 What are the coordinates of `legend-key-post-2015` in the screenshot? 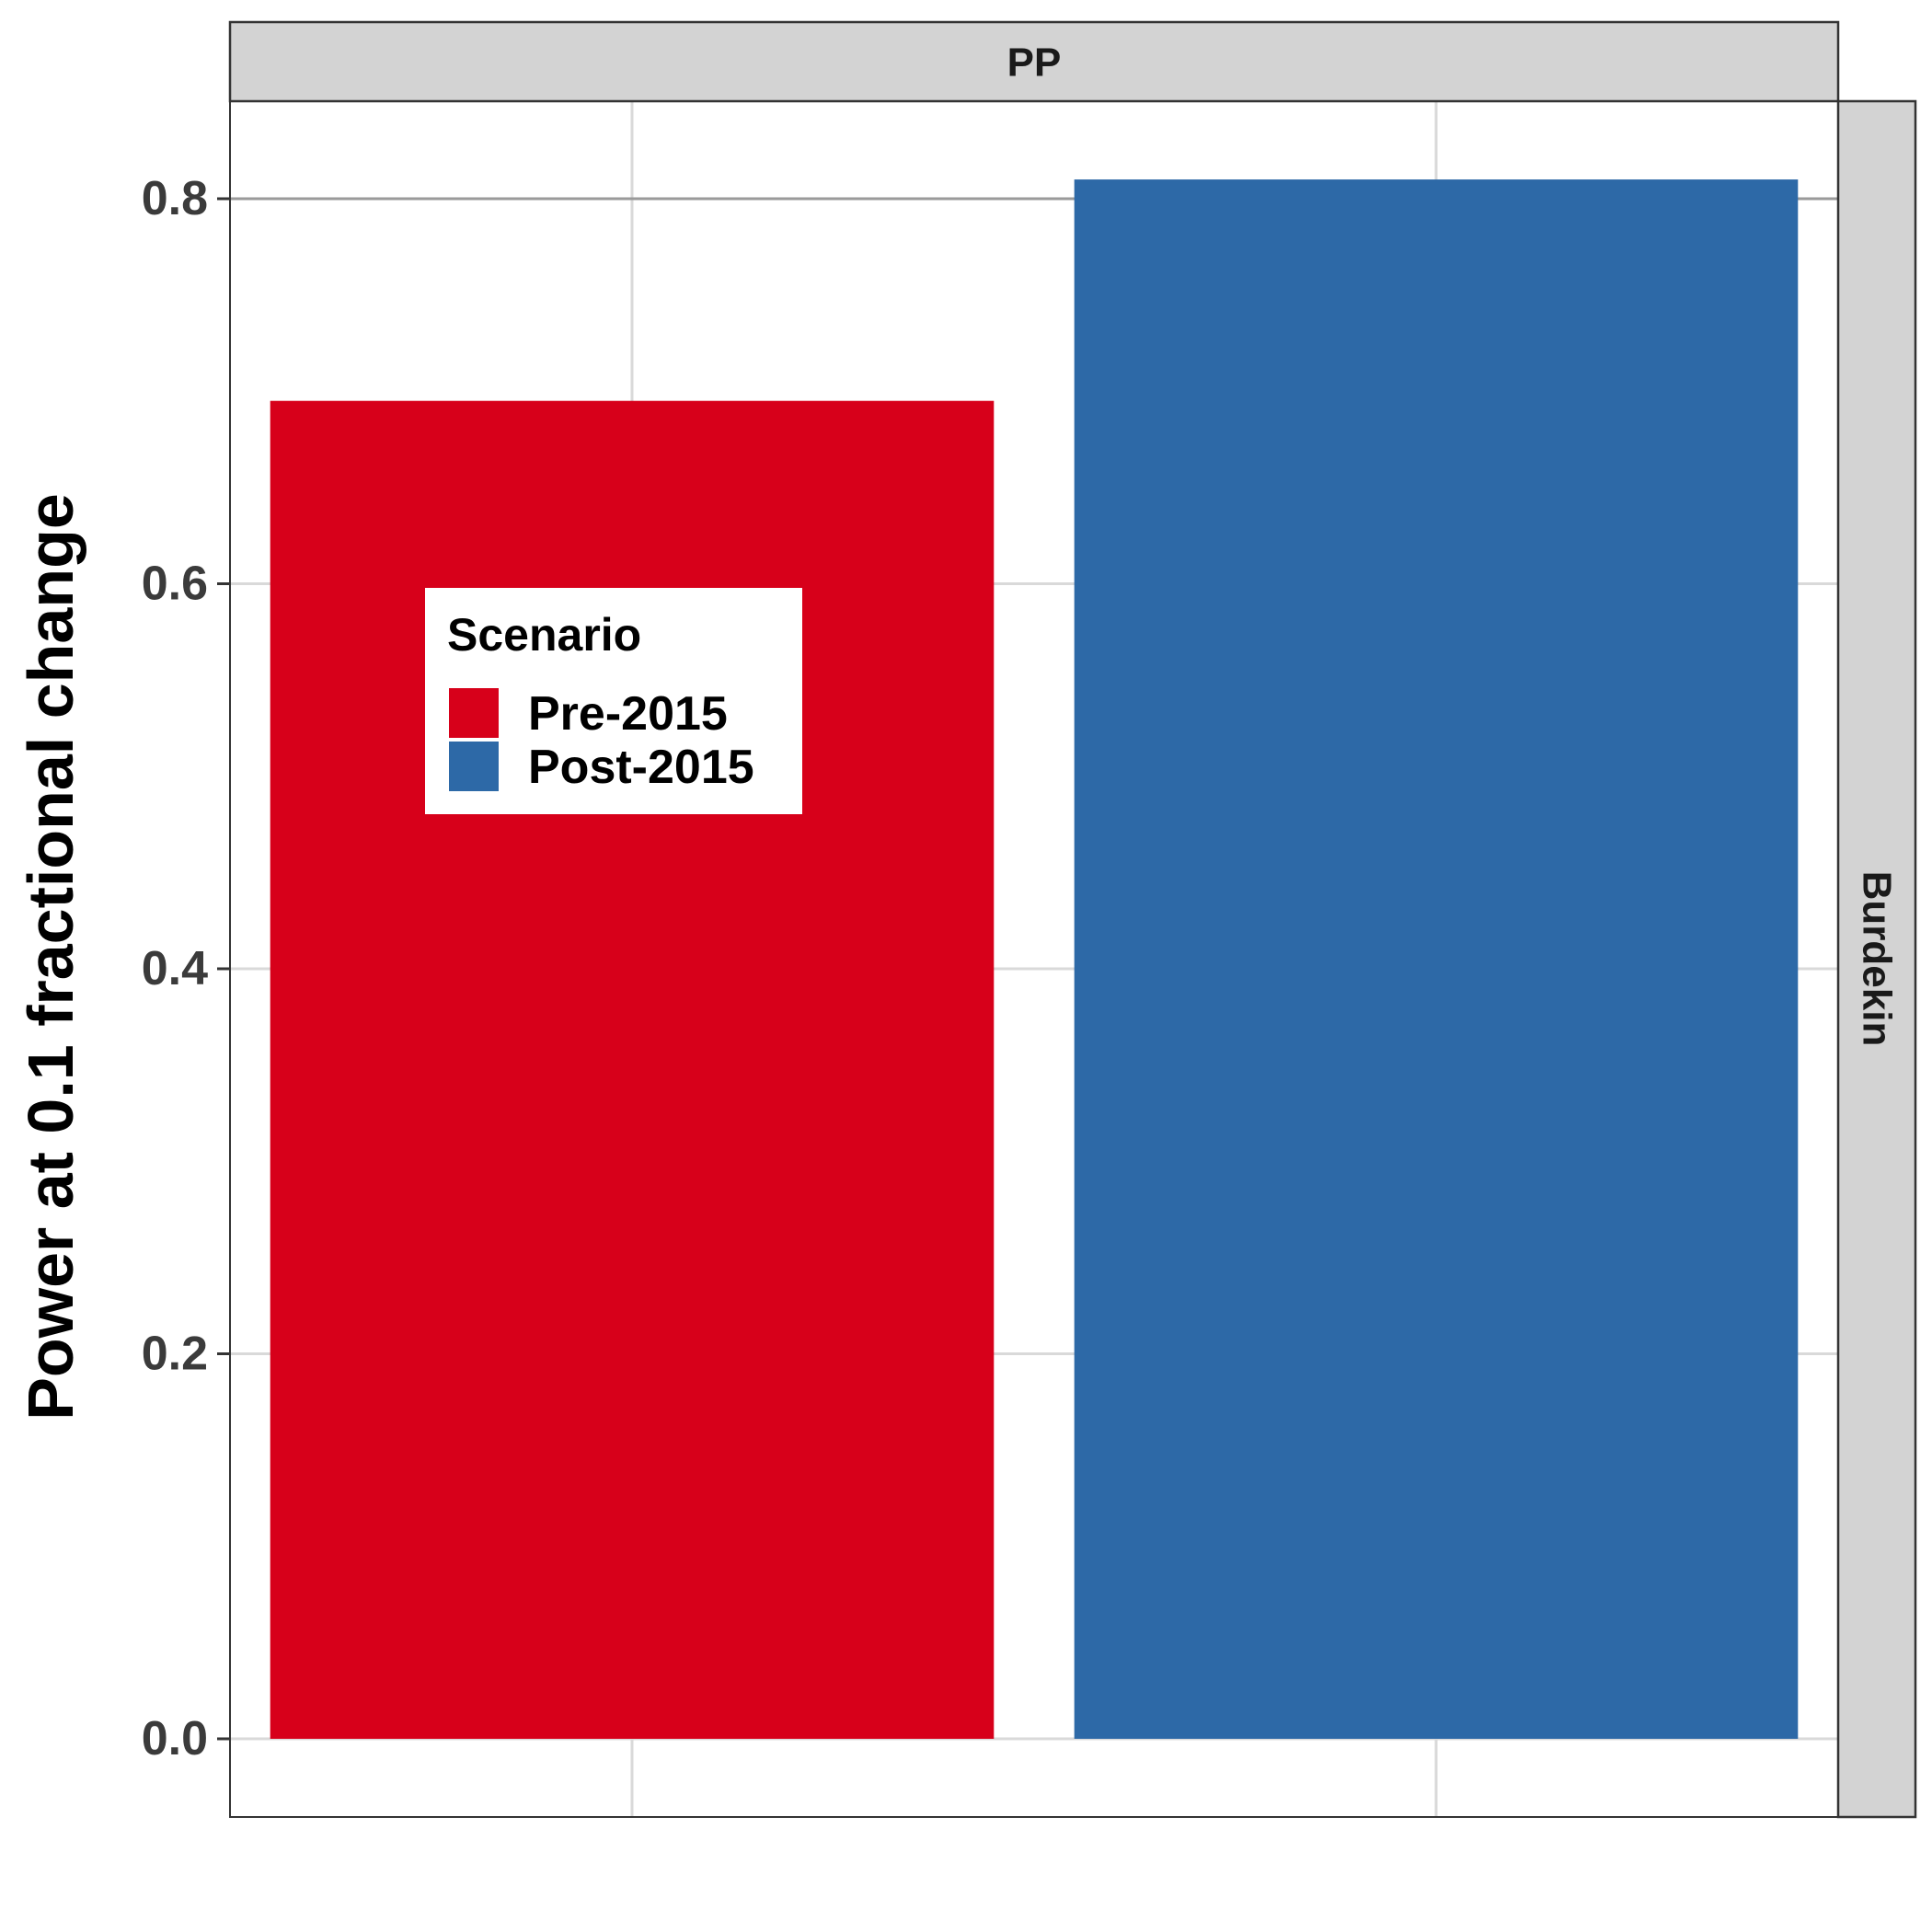 It's located at (474, 766).